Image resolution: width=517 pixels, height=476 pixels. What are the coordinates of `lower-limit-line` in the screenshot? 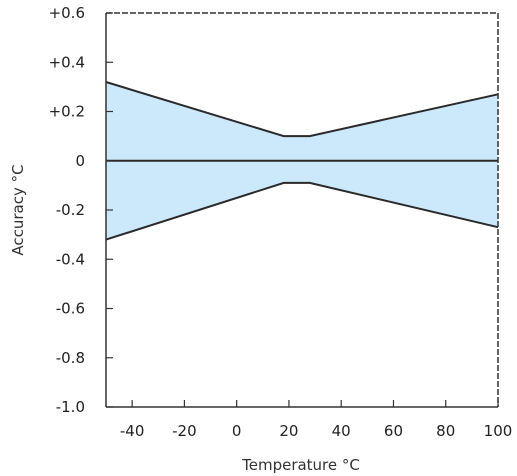 It's located at (302, 211).